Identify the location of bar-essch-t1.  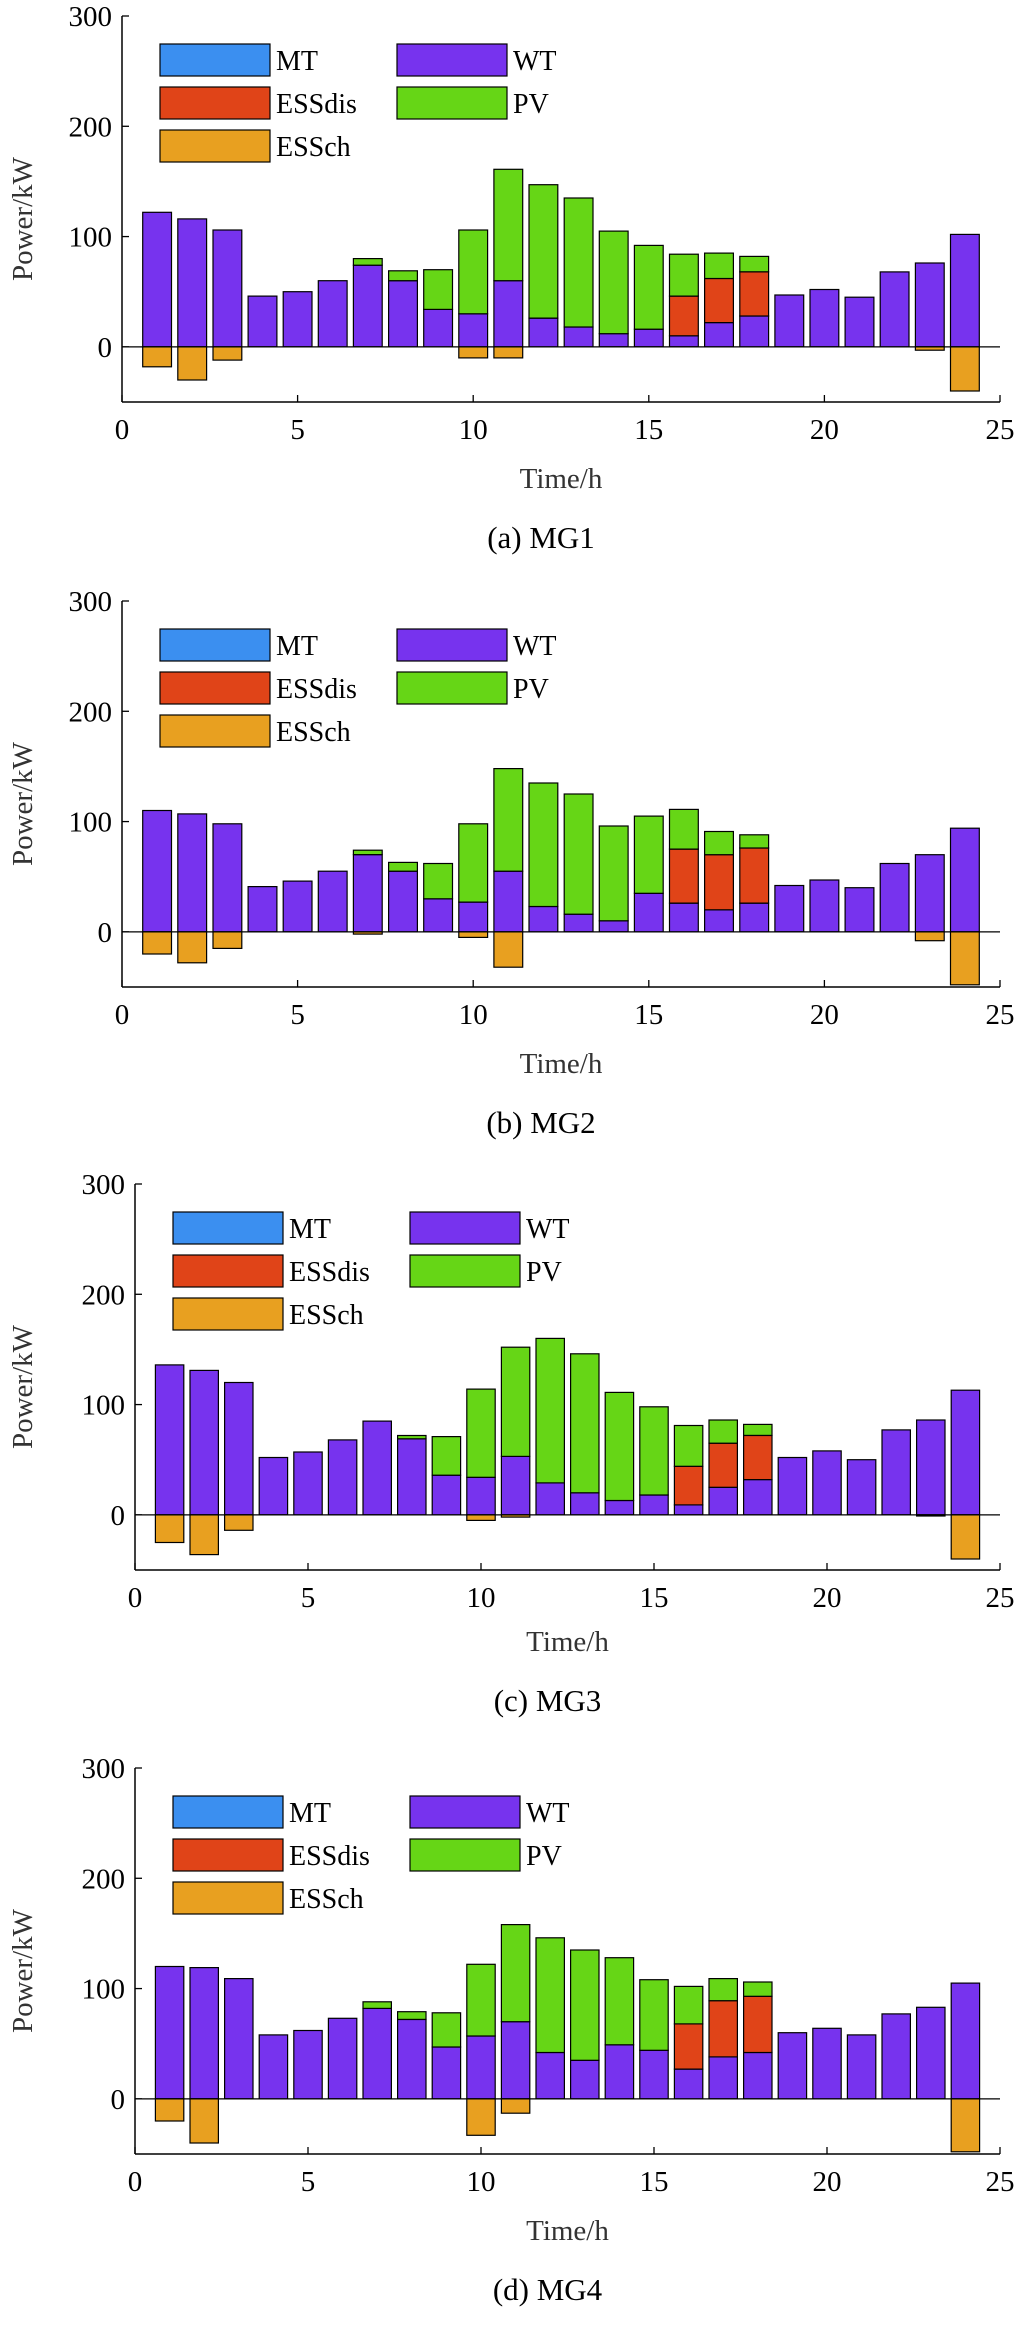
(169, 2110).